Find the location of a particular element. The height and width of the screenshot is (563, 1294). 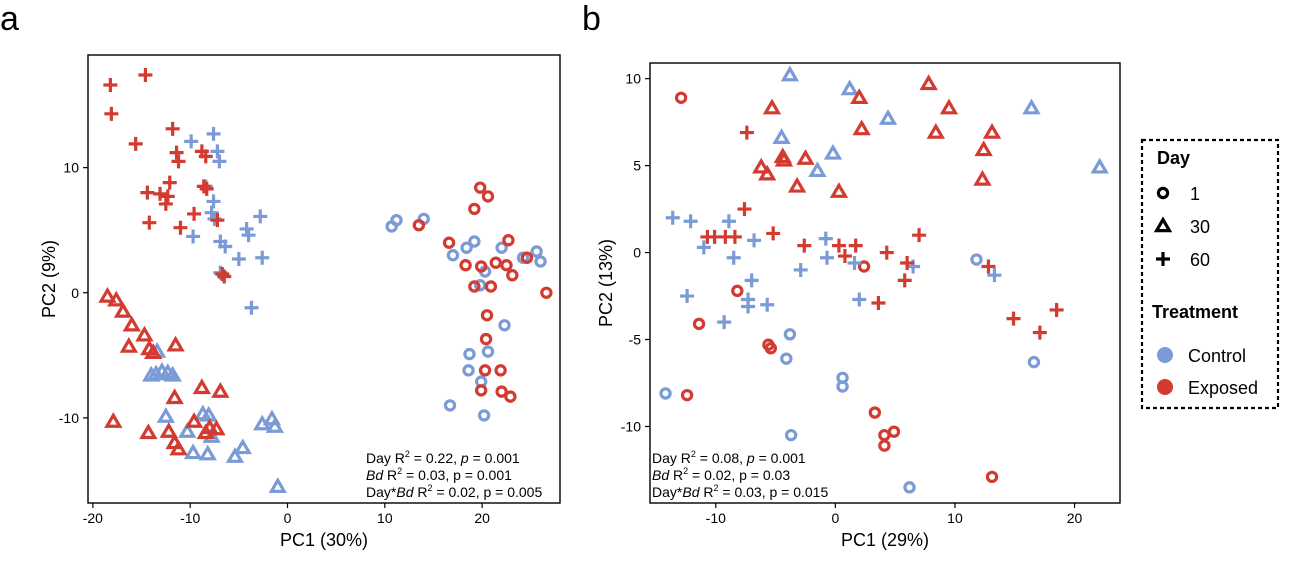

x-tick-label: -10 is located at coordinates (190, 518).